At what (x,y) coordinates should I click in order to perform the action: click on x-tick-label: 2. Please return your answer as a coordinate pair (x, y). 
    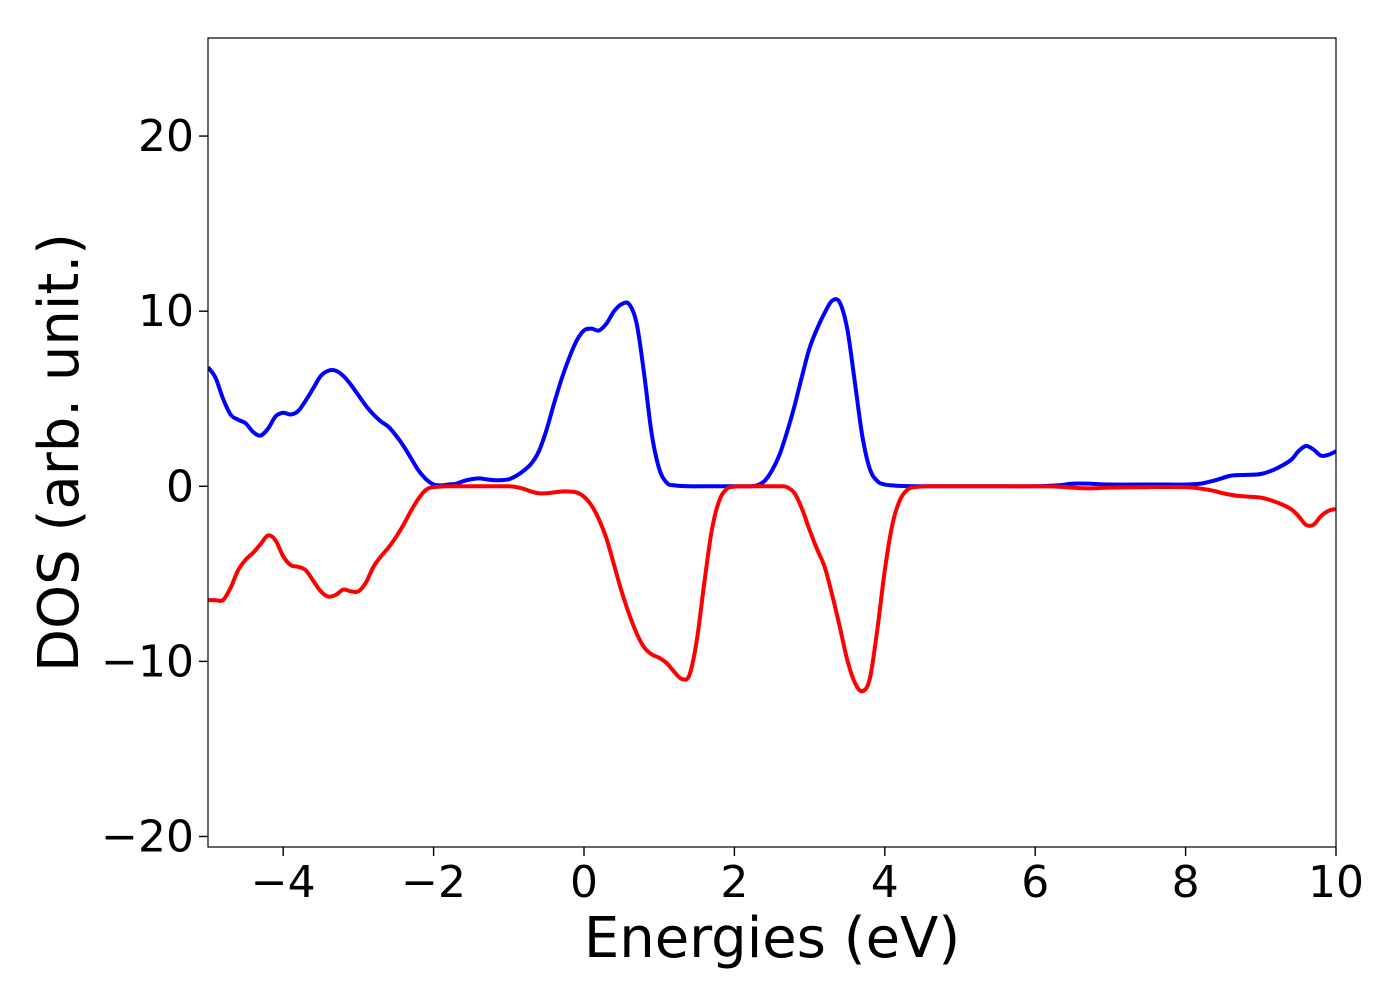
    Looking at the image, I should click on (734, 882).